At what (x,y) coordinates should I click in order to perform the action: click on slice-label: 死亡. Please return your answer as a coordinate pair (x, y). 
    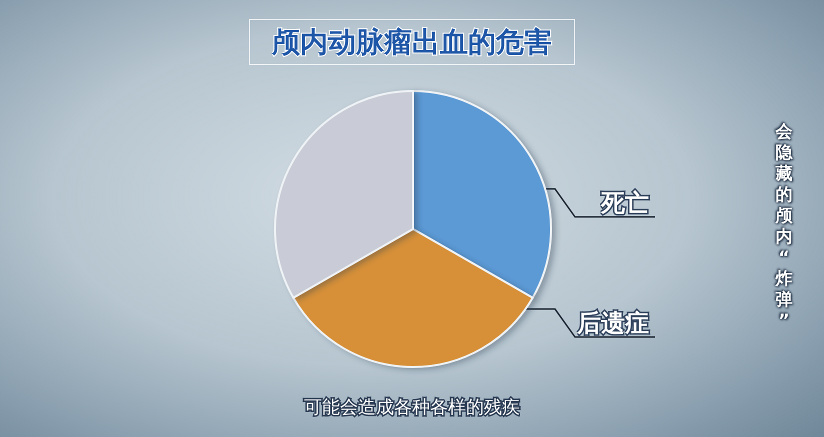
    Looking at the image, I should click on (624, 202).